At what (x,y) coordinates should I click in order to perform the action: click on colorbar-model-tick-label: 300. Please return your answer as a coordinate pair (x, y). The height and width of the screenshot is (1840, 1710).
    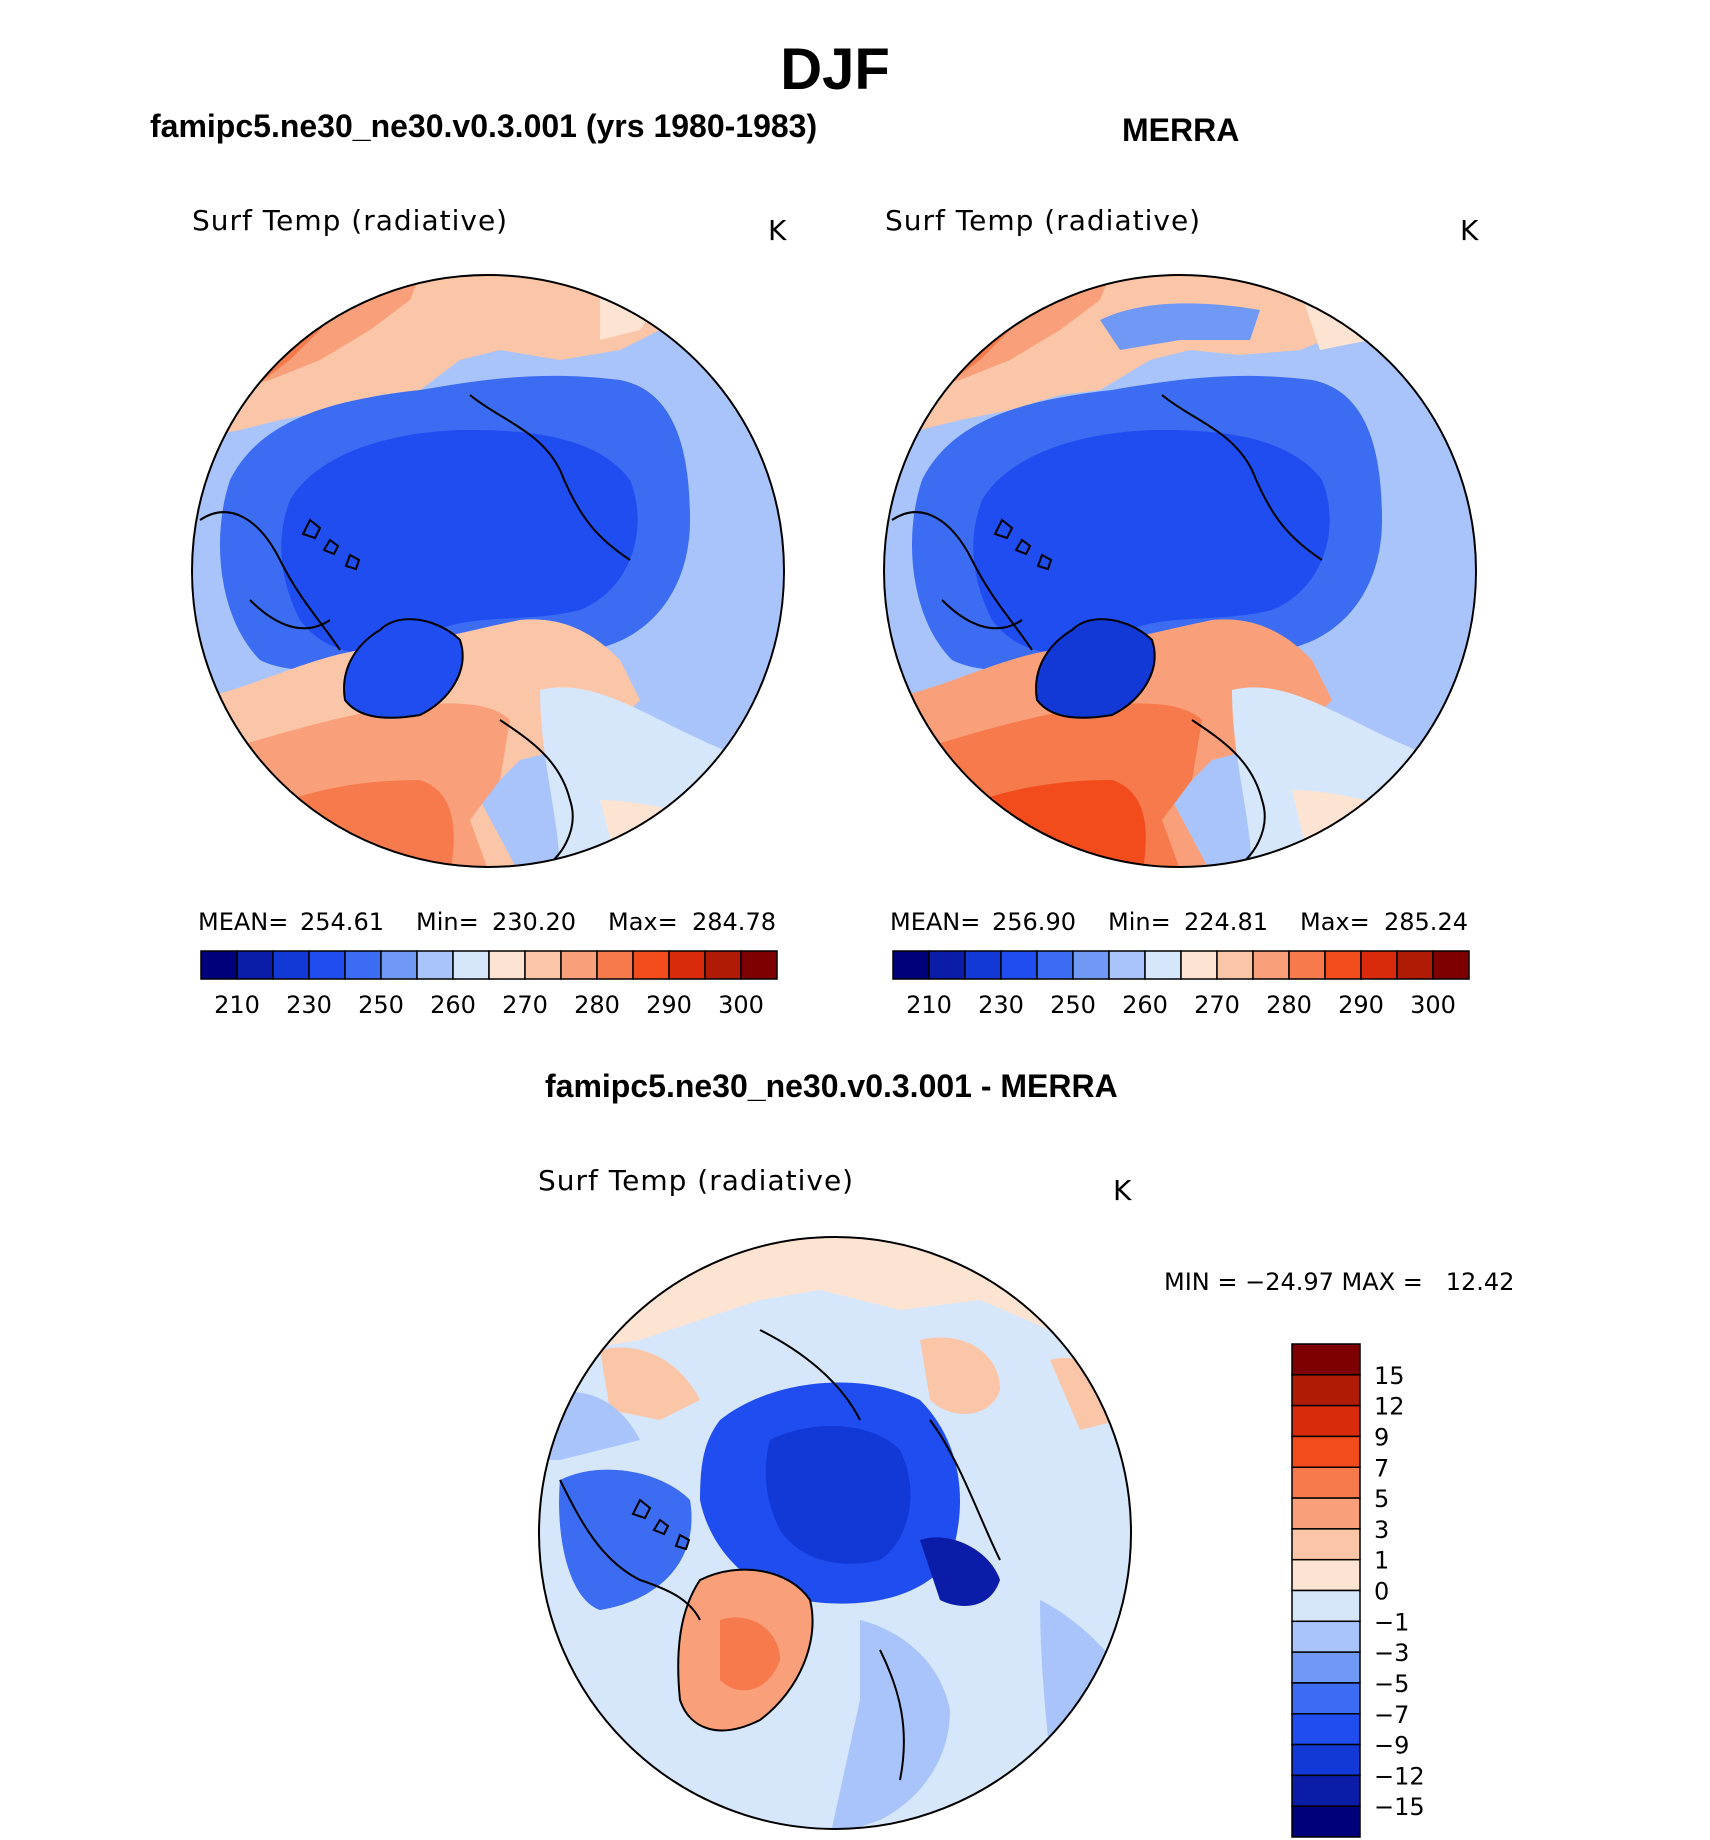
    Looking at the image, I should click on (741, 1005).